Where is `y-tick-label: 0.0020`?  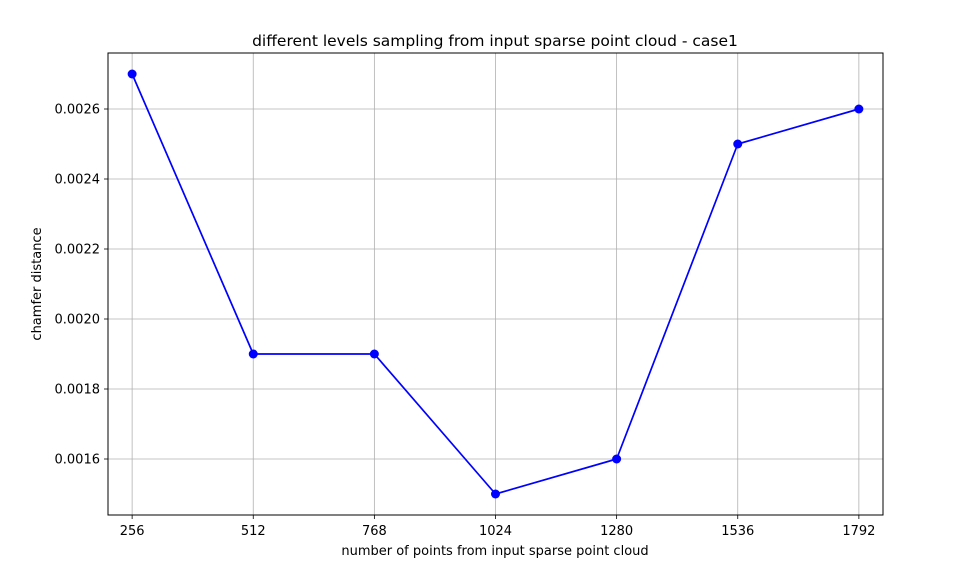
y-tick-label: 0.0020 is located at coordinates (78, 320).